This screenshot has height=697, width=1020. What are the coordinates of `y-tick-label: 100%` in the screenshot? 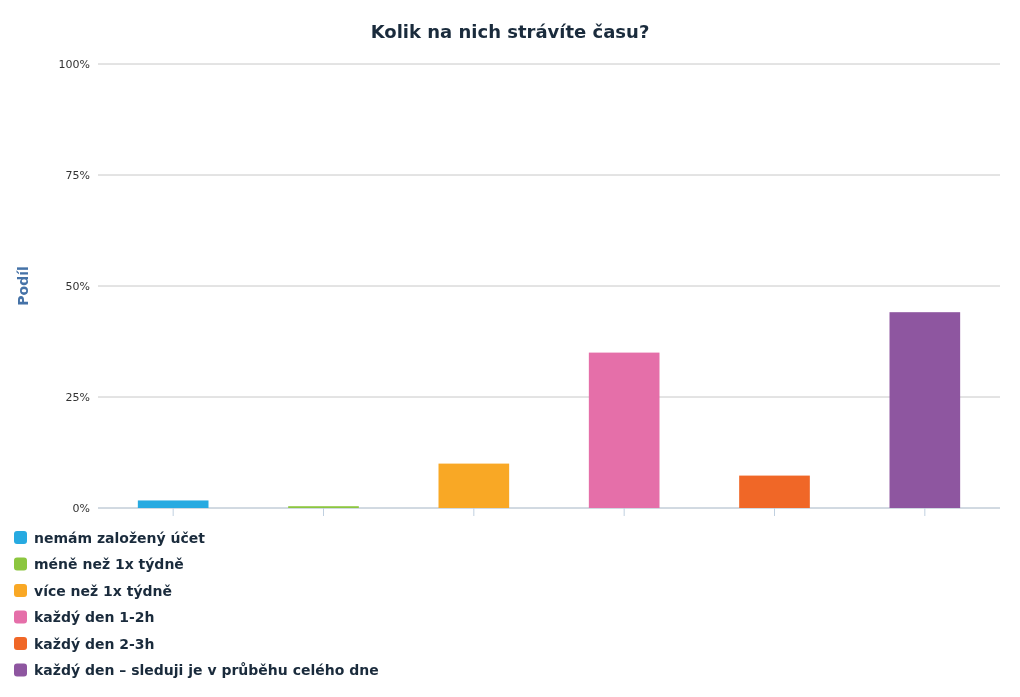 It's located at (74, 64).